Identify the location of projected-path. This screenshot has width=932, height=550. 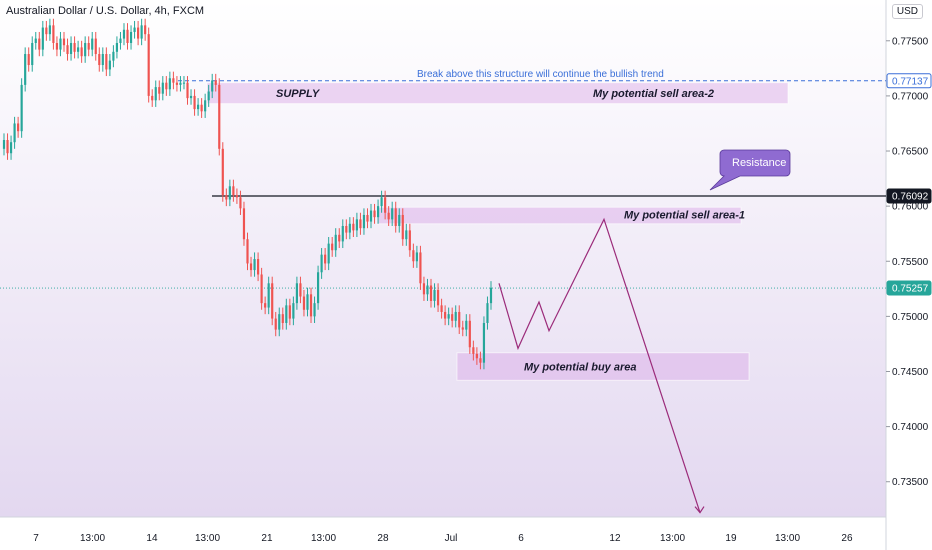
(599, 365).